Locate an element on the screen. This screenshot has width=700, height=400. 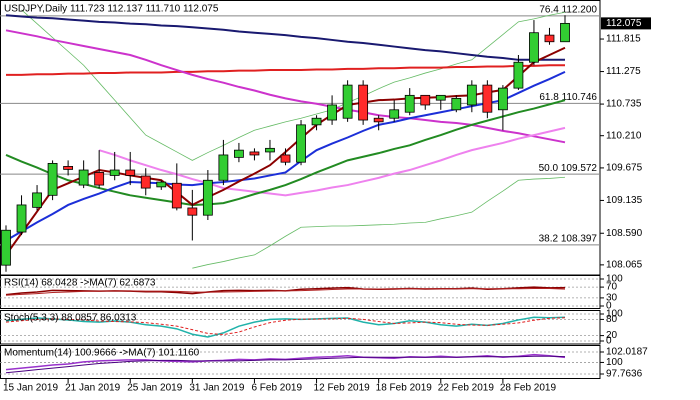
current-price-box is located at coordinates (626, 23).